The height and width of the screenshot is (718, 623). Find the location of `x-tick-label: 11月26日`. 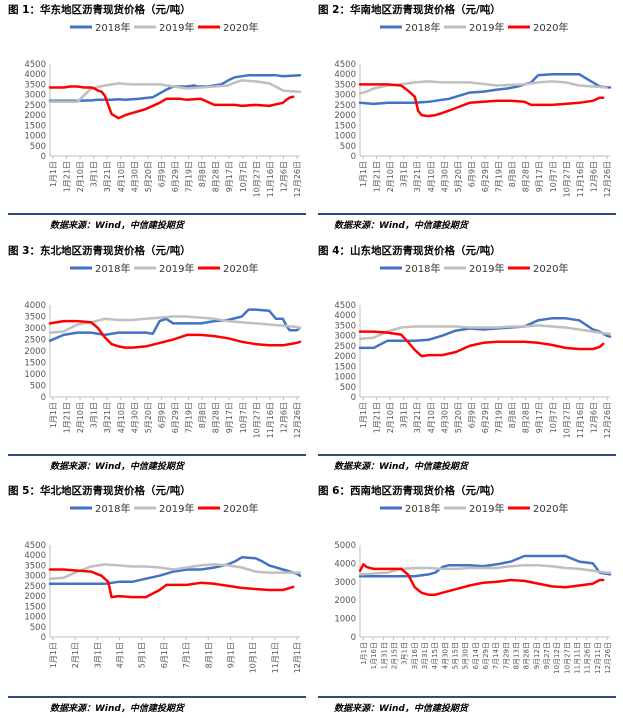

x-tick-label: 11月26日 is located at coordinates (588, 658).